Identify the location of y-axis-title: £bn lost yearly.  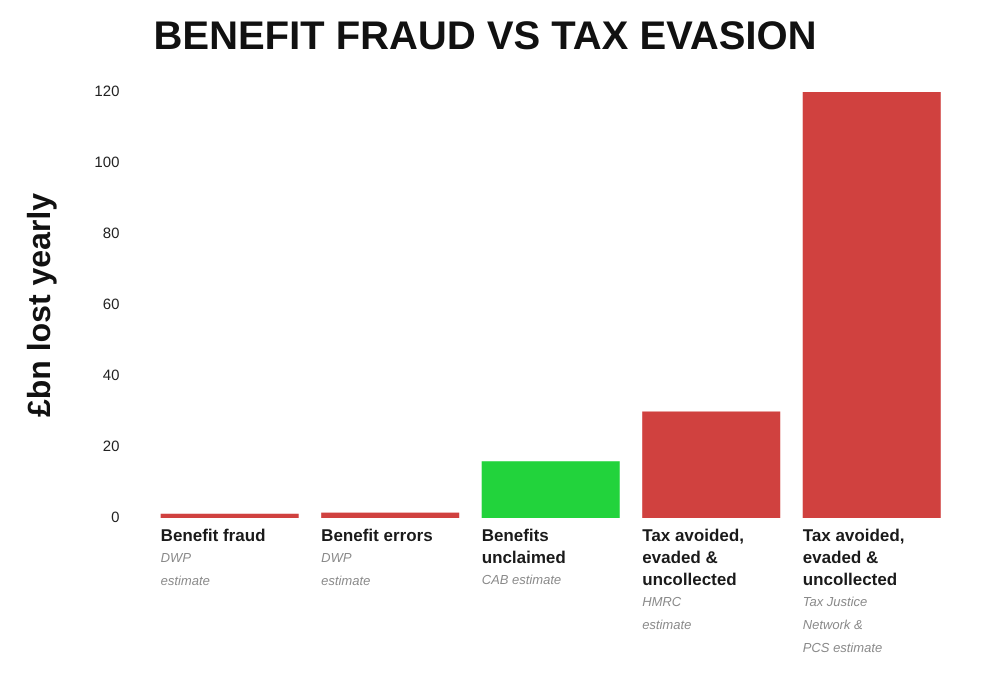
(39, 305).